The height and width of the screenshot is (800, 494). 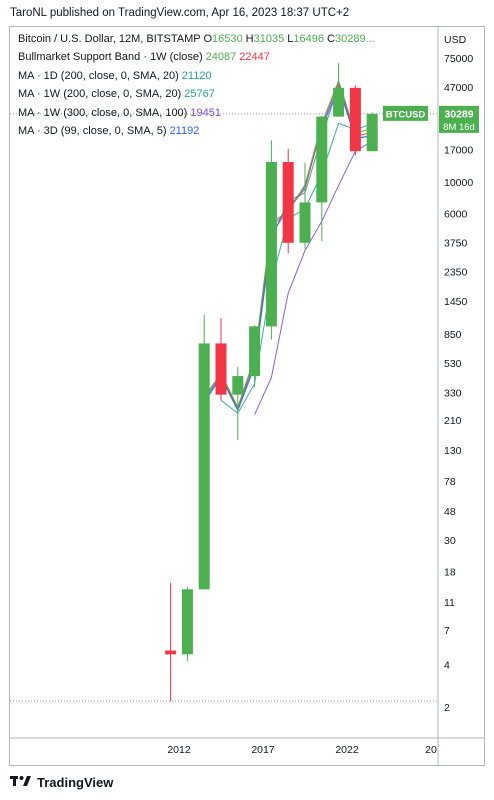 I want to click on ohlc-label-l: L, so click(x=289, y=39).